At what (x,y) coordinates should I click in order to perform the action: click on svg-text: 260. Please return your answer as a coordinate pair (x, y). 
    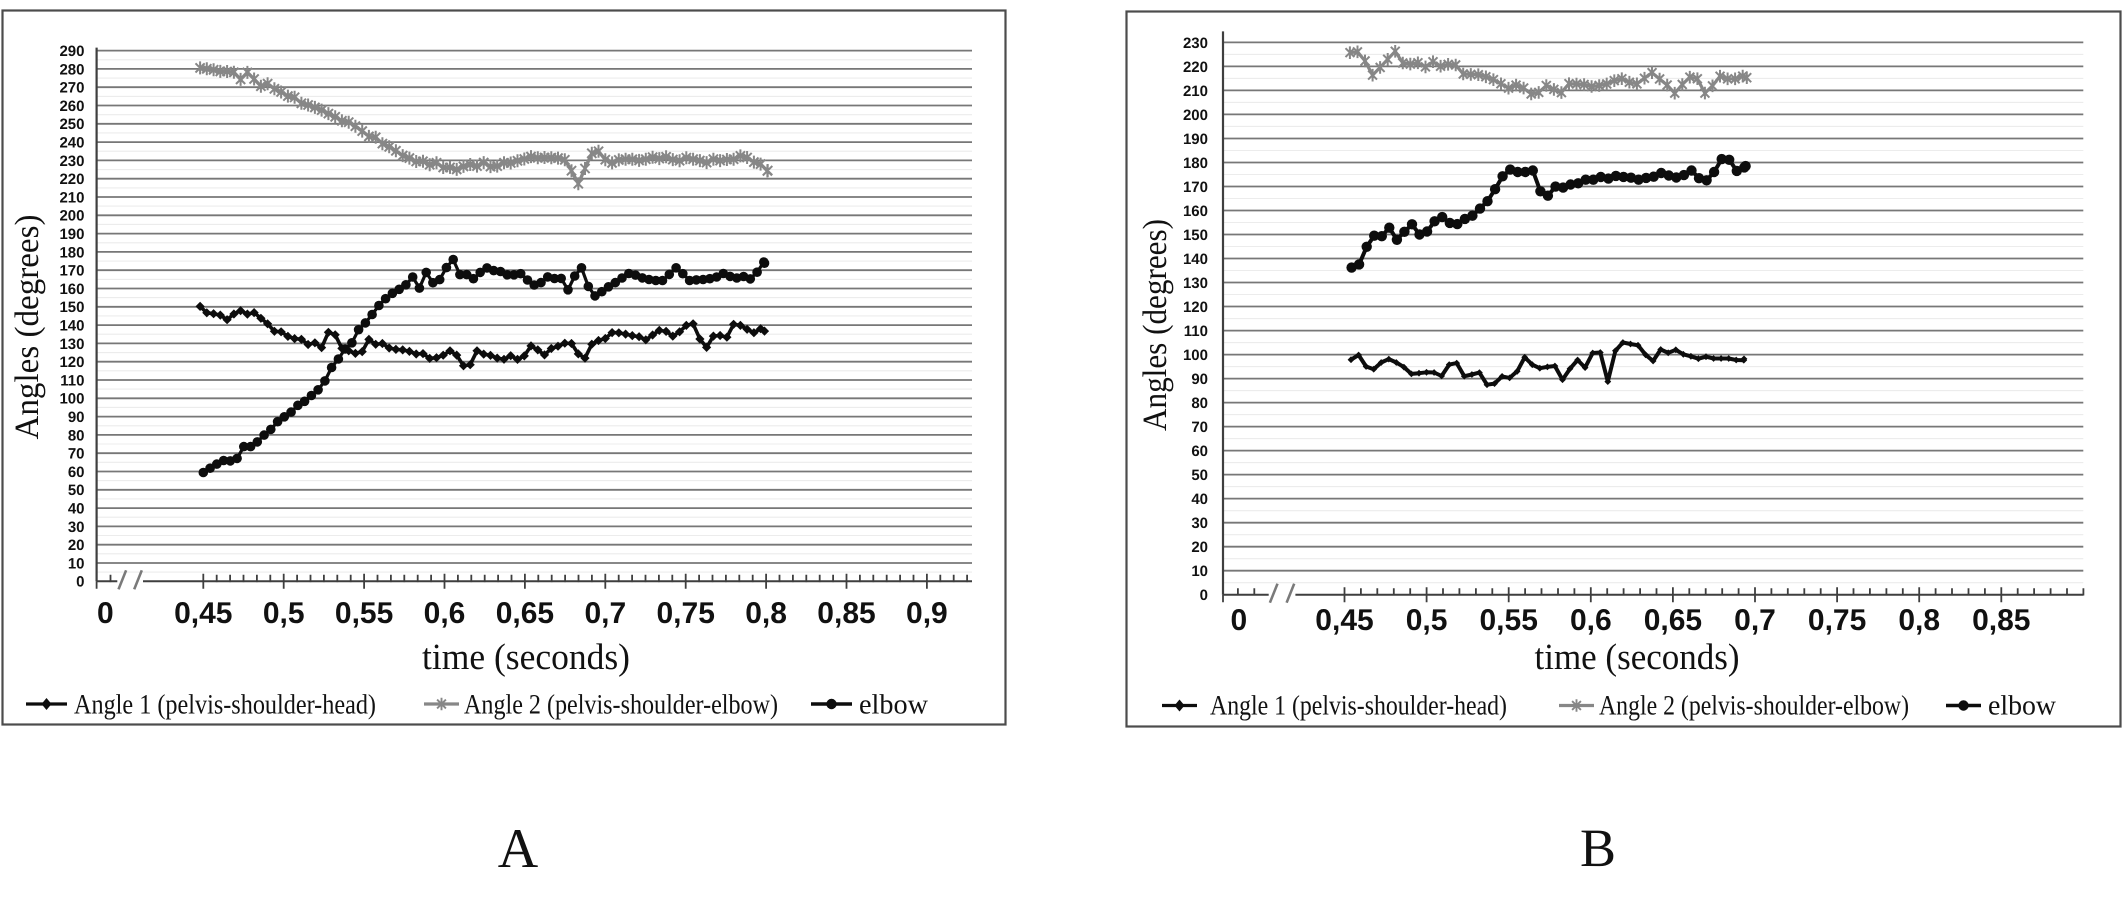
    Looking at the image, I should click on (71, 106).